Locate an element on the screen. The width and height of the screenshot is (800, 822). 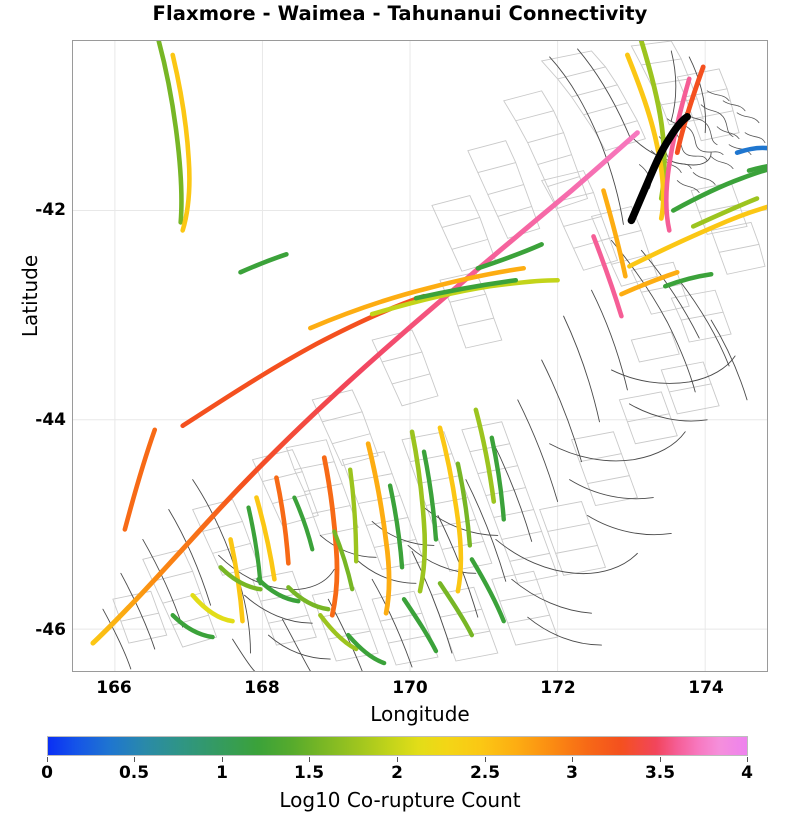
fault-trace-ne-green-long is located at coordinates (170, 133).